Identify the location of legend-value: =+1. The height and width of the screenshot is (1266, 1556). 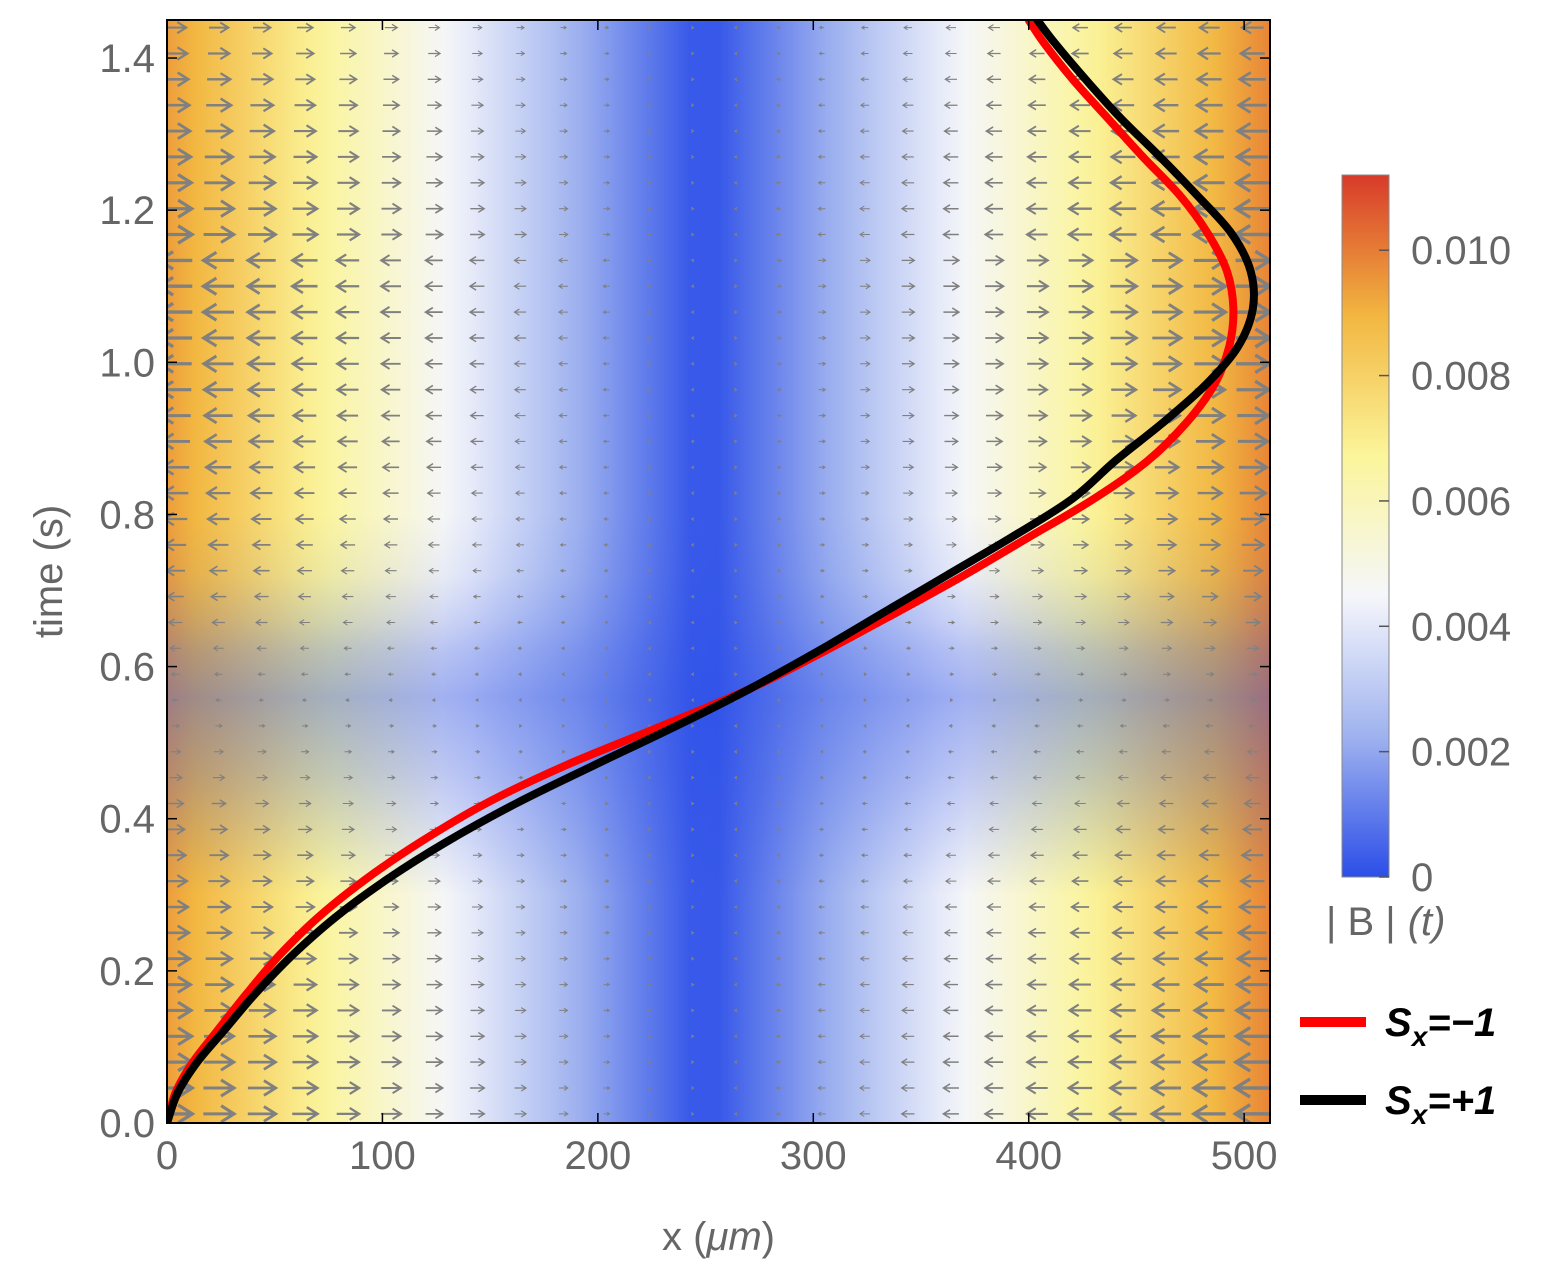
(1461, 1101).